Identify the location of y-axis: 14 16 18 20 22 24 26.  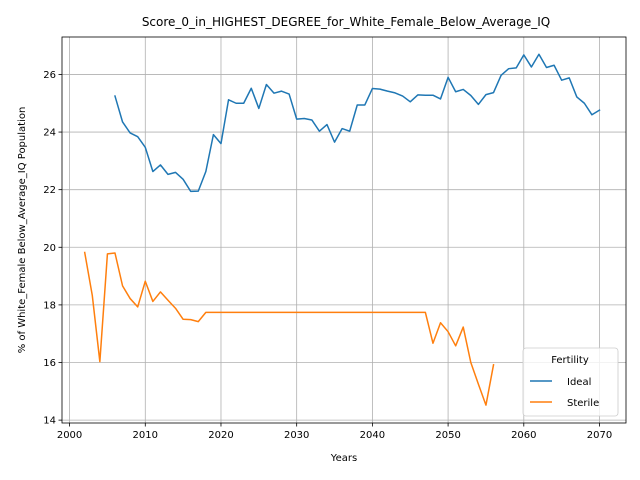
(52, 248).